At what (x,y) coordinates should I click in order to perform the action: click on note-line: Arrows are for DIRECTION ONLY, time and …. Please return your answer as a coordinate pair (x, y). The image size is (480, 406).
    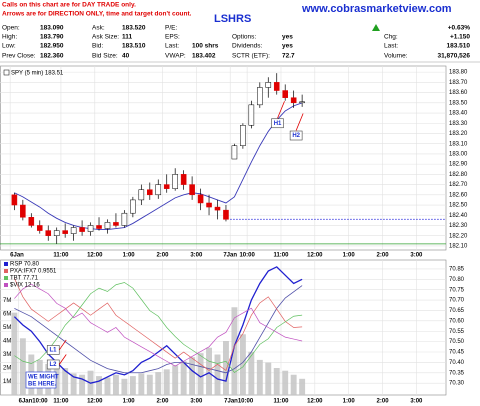
    Looking at the image, I should click on (97, 14).